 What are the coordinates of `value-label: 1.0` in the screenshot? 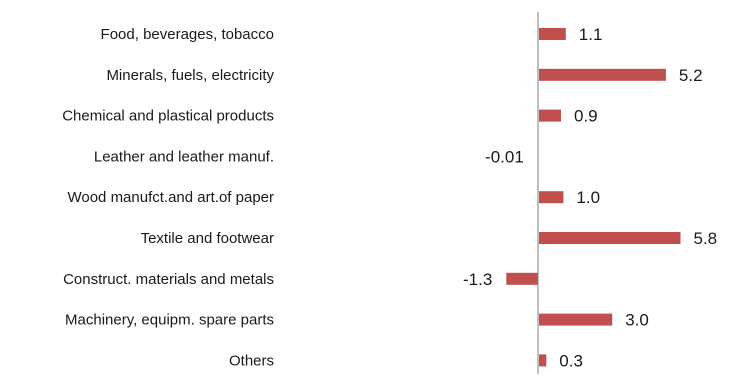 It's located at (588, 197).